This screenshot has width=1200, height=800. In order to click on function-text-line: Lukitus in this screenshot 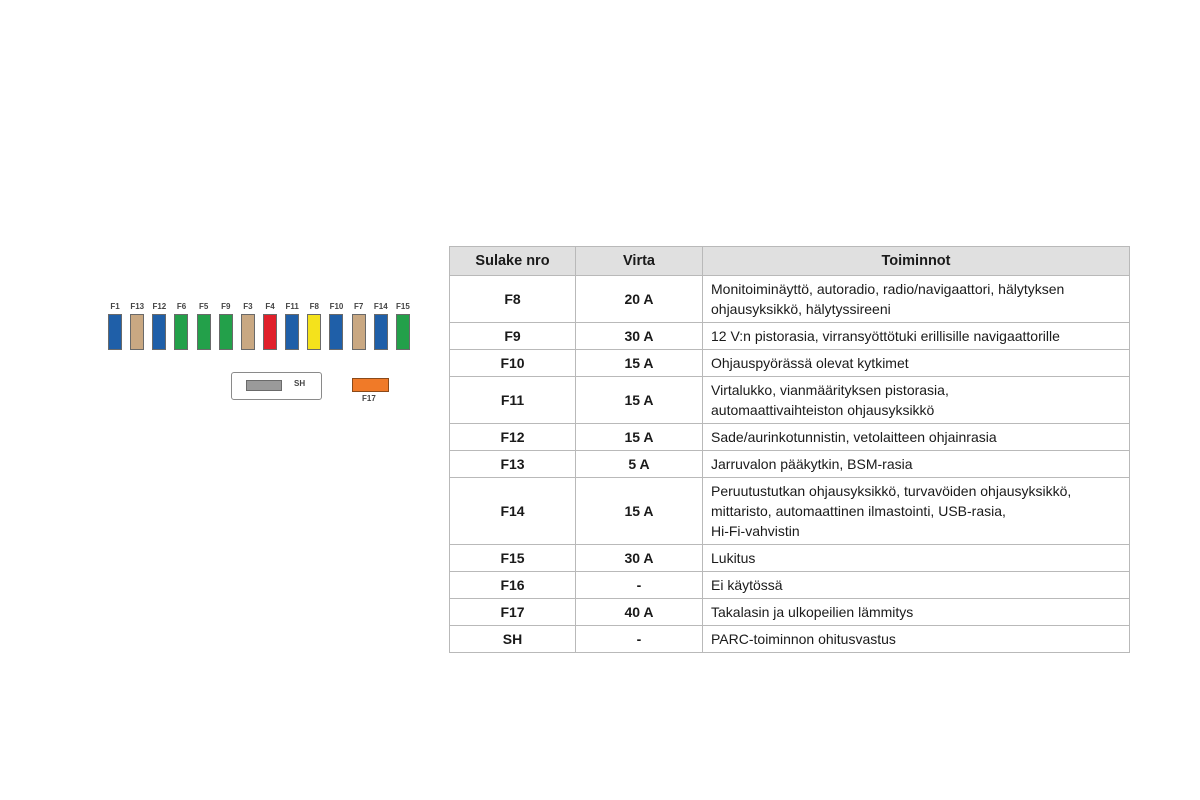, I will do `click(733, 558)`.